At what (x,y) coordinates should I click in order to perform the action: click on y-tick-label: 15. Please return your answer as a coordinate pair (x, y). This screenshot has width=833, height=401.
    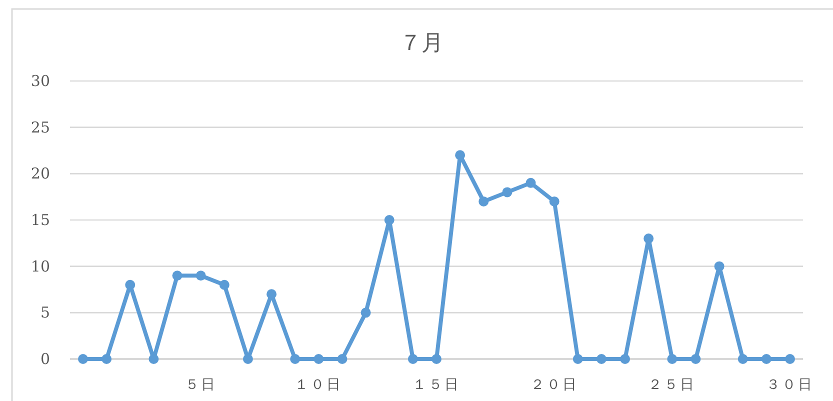
    Looking at the image, I should click on (40, 220).